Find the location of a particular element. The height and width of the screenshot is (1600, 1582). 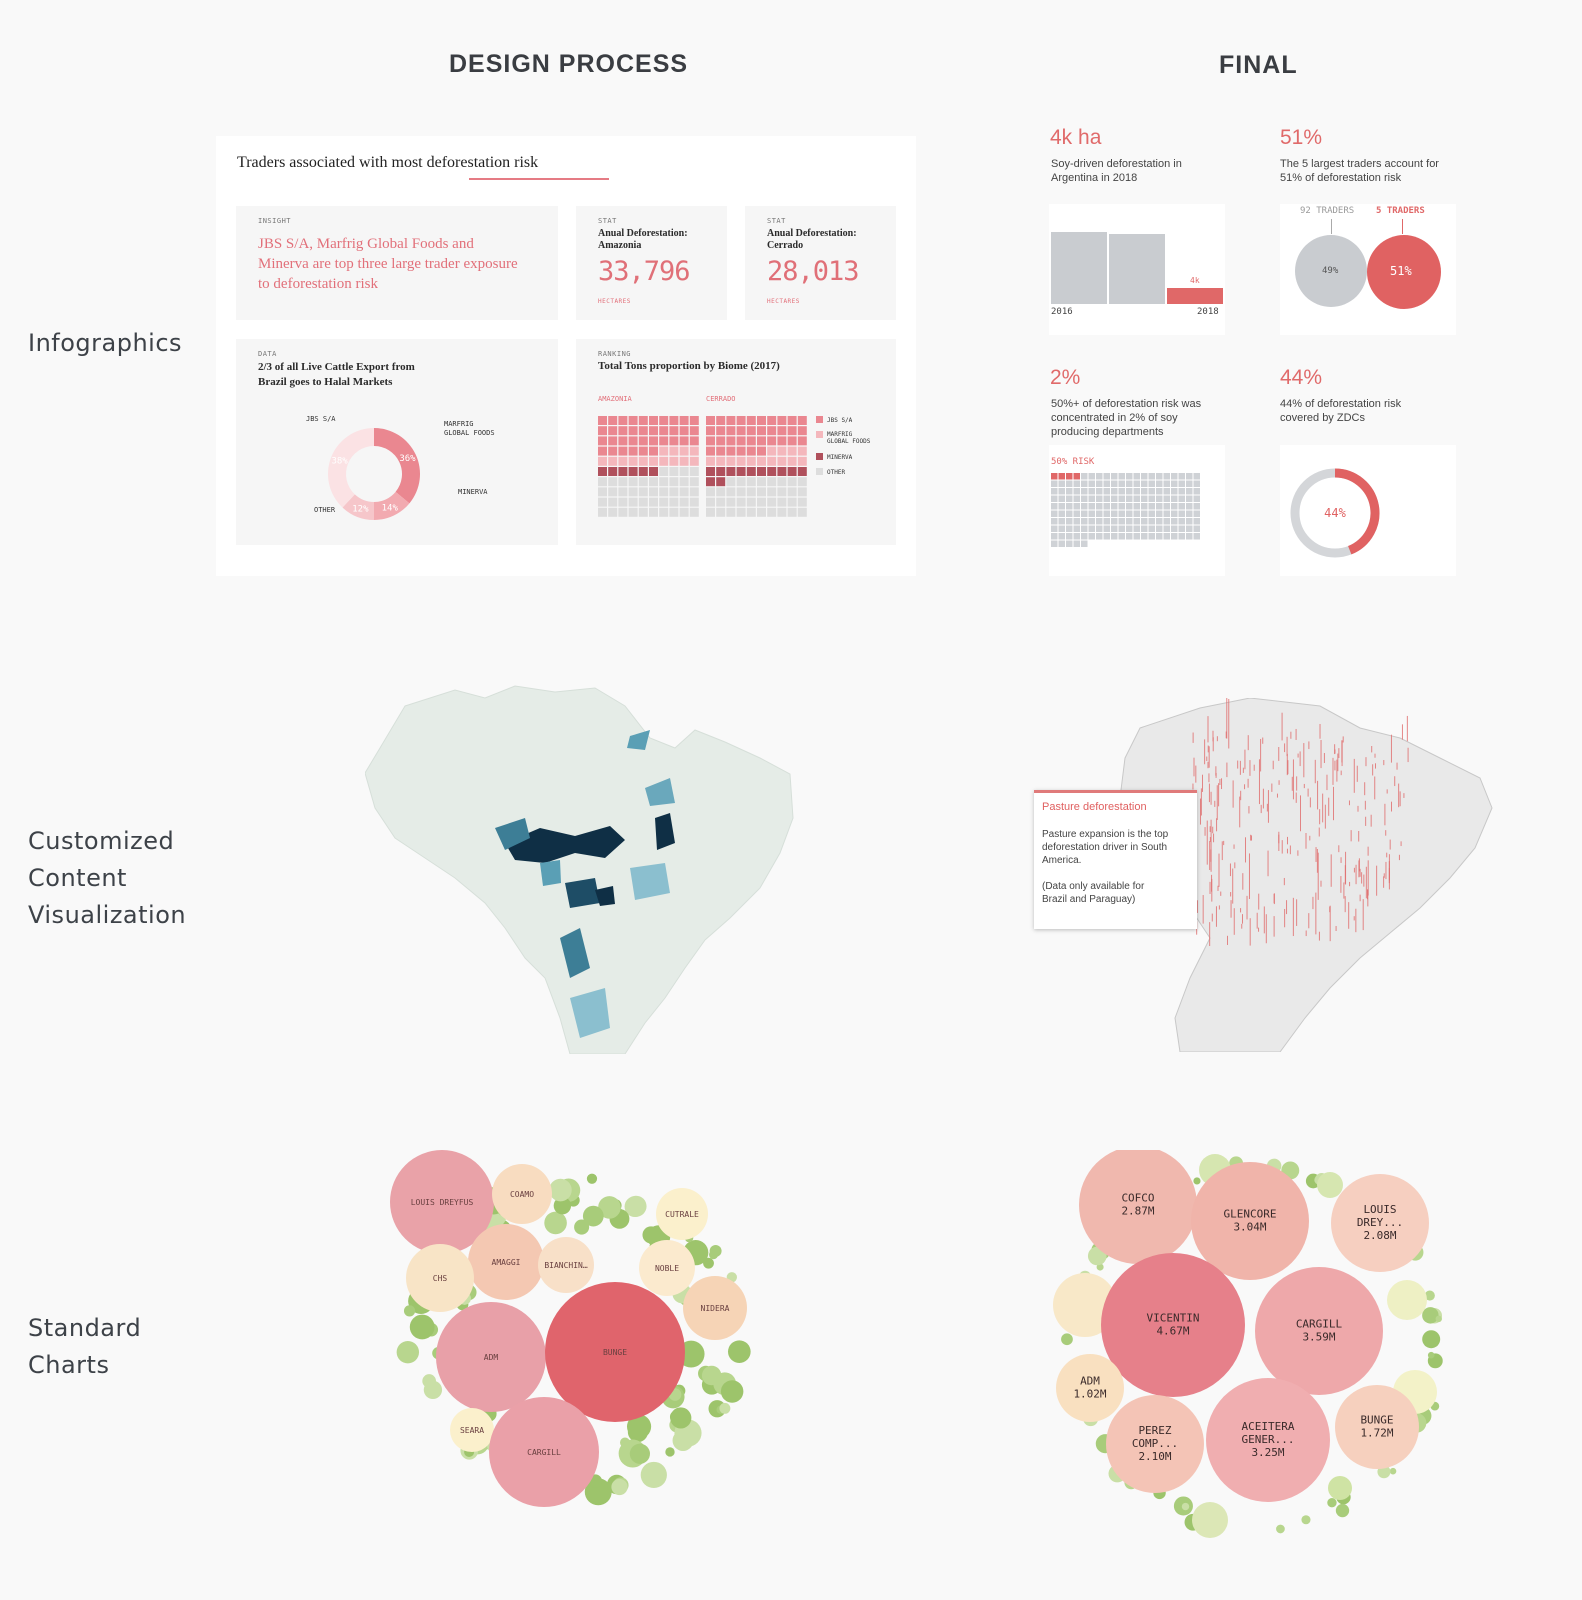

row-label-infographics: Infographics is located at coordinates (105, 343).